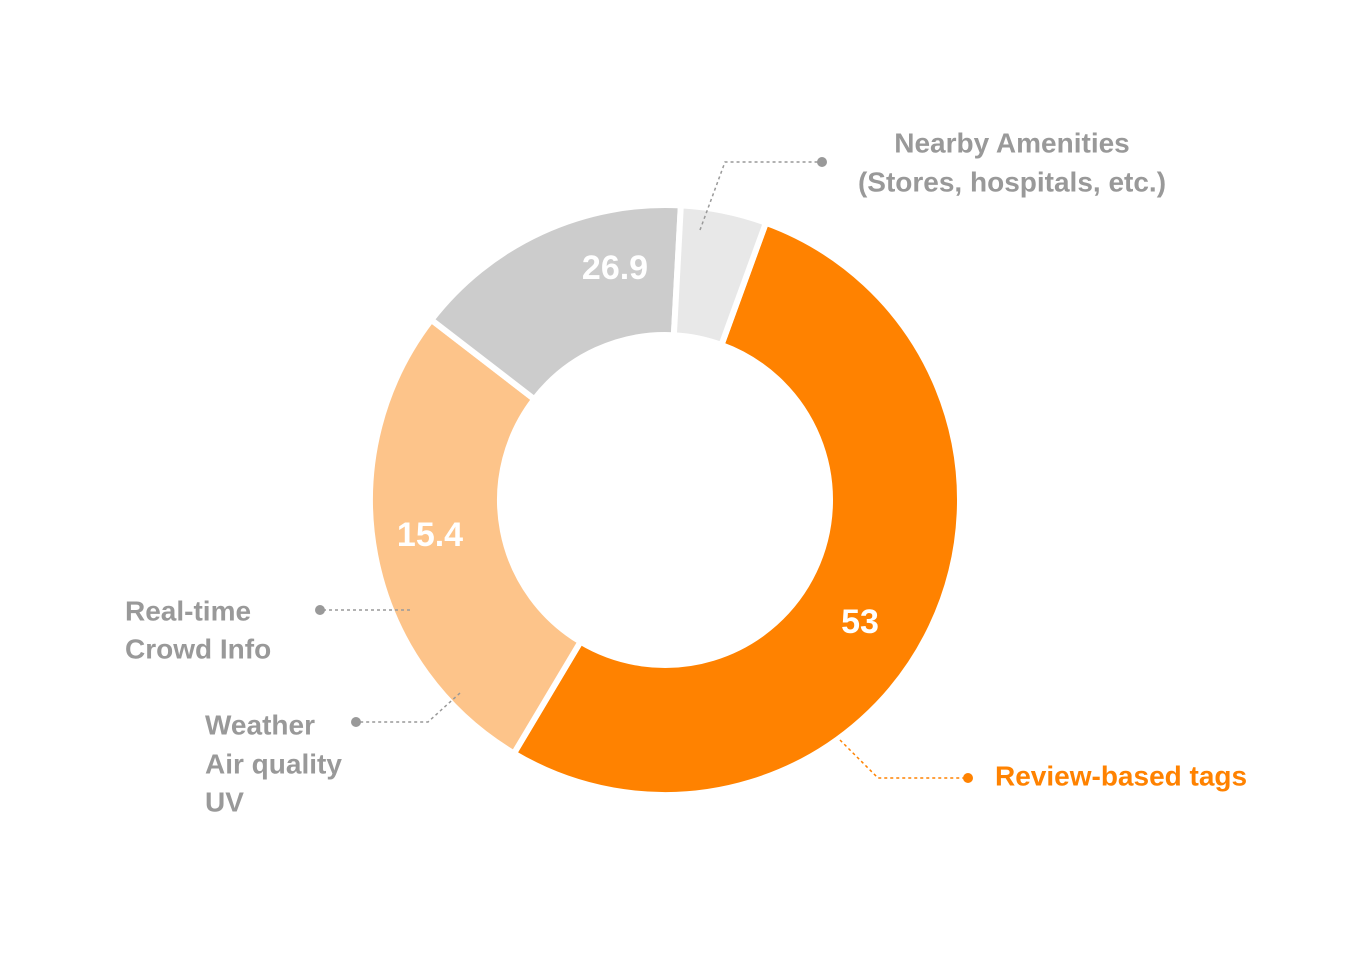 The height and width of the screenshot is (972, 1364). What do you see at coordinates (615, 268) in the screenshot?
I see `value-label: 26.9` at bounding box center [615, 268].